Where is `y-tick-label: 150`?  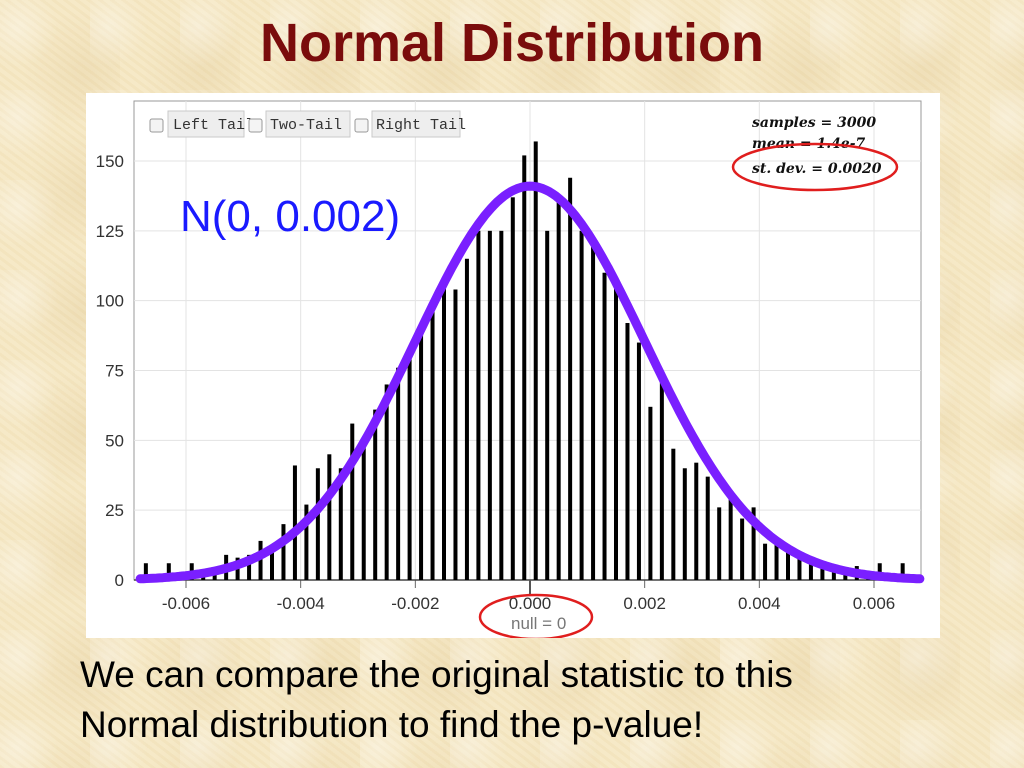 y-tick-label: 150 is located at coordinates (110, 161).